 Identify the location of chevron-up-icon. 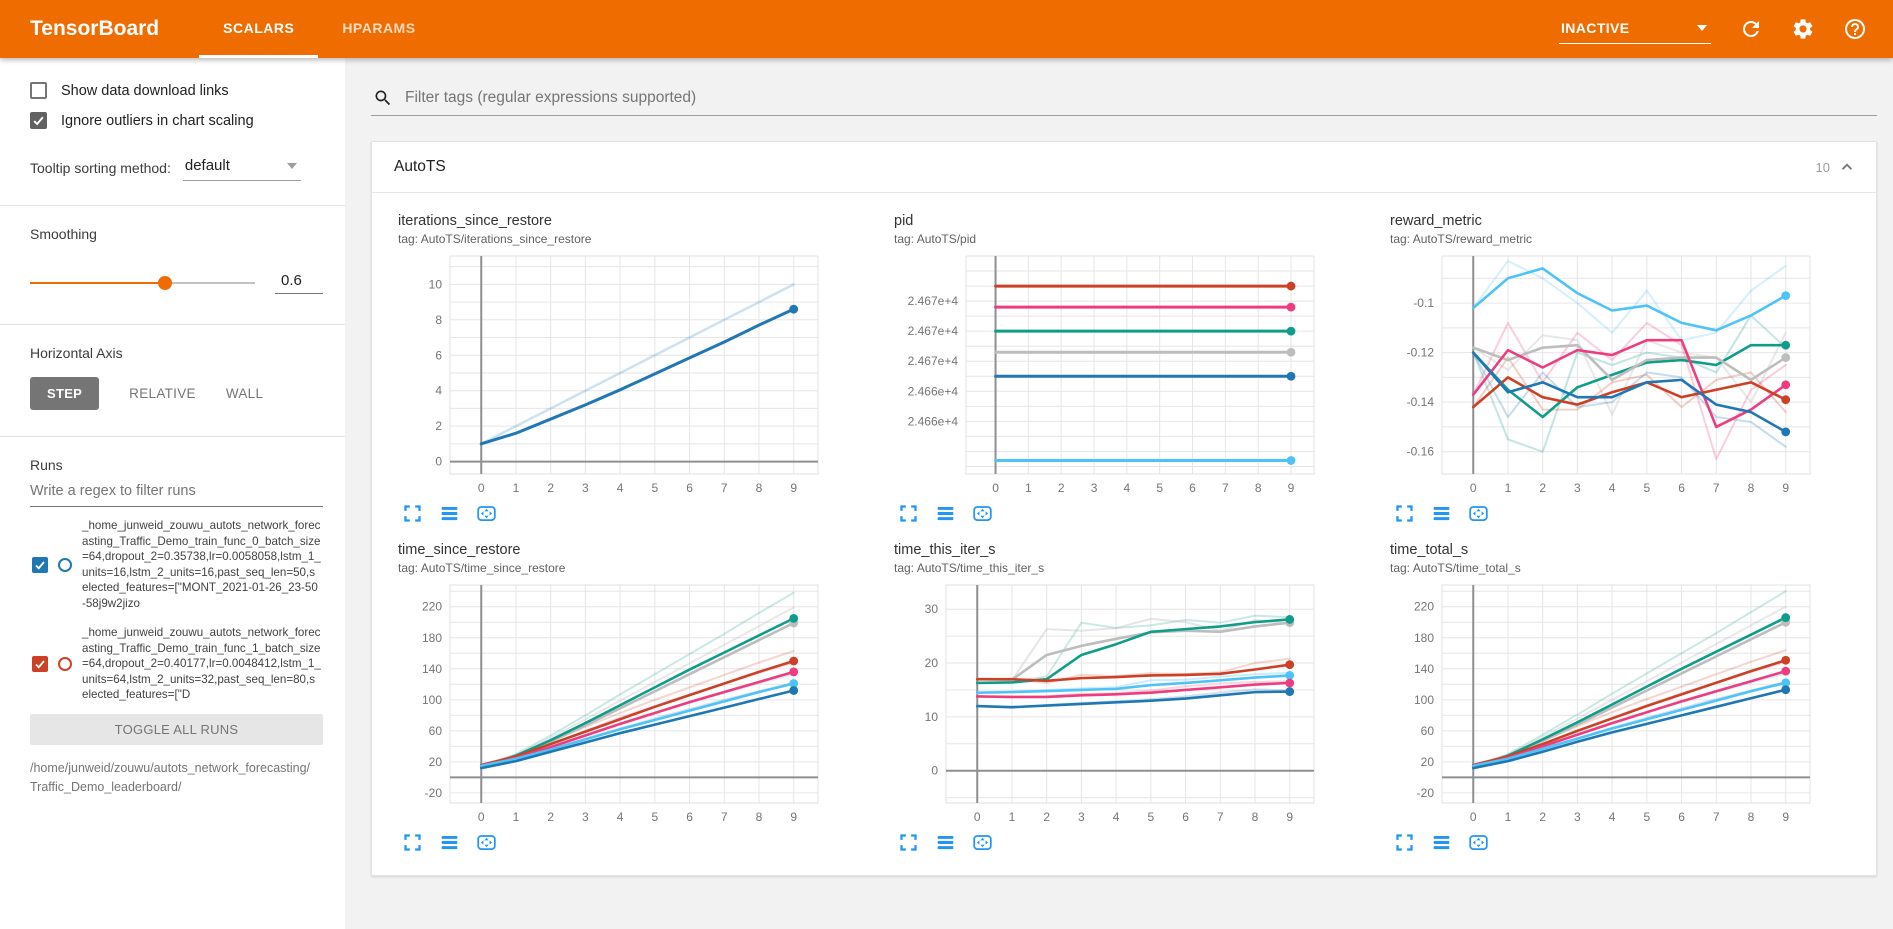
(1847, 167).